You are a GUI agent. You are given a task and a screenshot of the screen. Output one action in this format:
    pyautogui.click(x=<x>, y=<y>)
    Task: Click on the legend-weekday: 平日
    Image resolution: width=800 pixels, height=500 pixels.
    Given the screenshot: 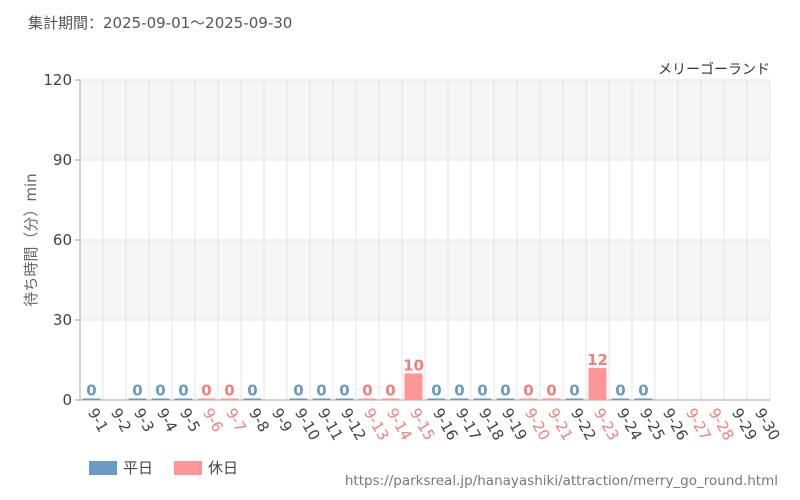 What is the action you would take?
    pyautogui.click(x=121, y=467)
    